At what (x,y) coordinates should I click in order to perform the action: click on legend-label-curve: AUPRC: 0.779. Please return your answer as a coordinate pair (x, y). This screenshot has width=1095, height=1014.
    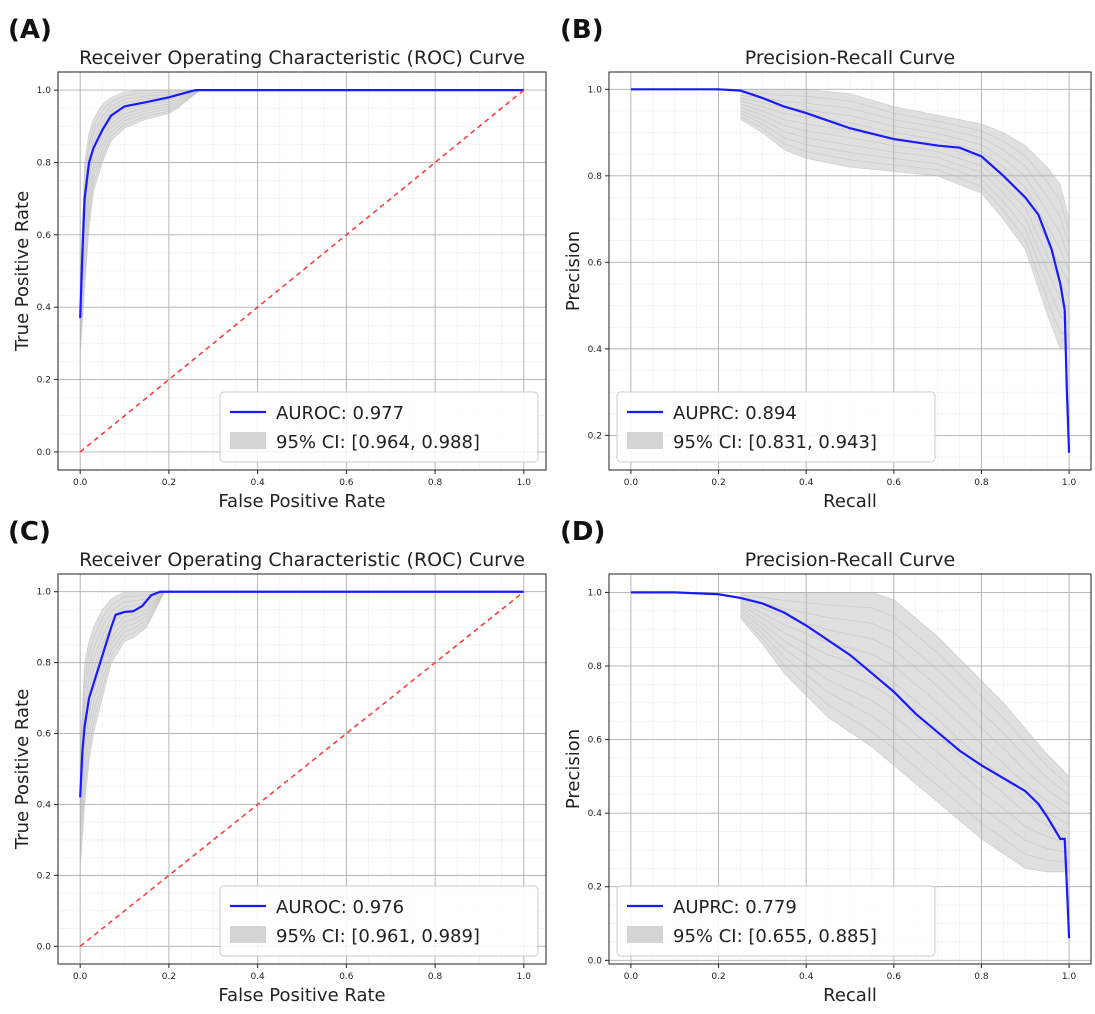
    Looking at the image, I should click on (735, 907).